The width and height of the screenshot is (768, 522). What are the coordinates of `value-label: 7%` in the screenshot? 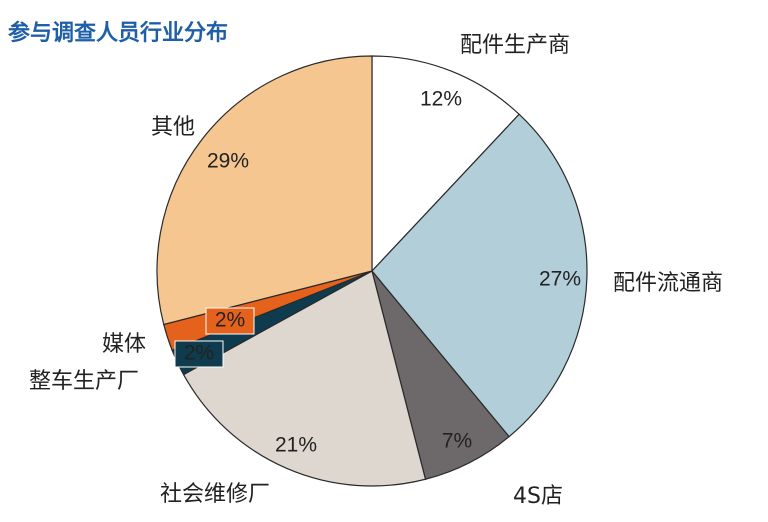 It's located at (457, 441).